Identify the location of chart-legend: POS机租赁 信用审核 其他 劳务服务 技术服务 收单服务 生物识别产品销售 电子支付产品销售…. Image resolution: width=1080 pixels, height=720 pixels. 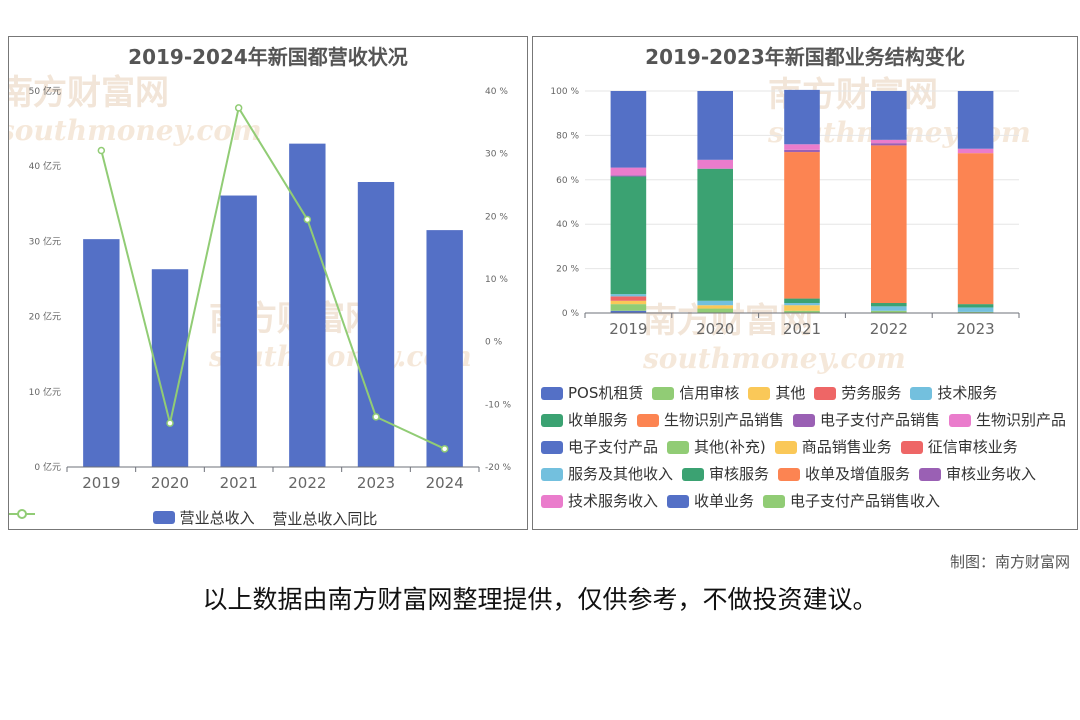
(809, 448).